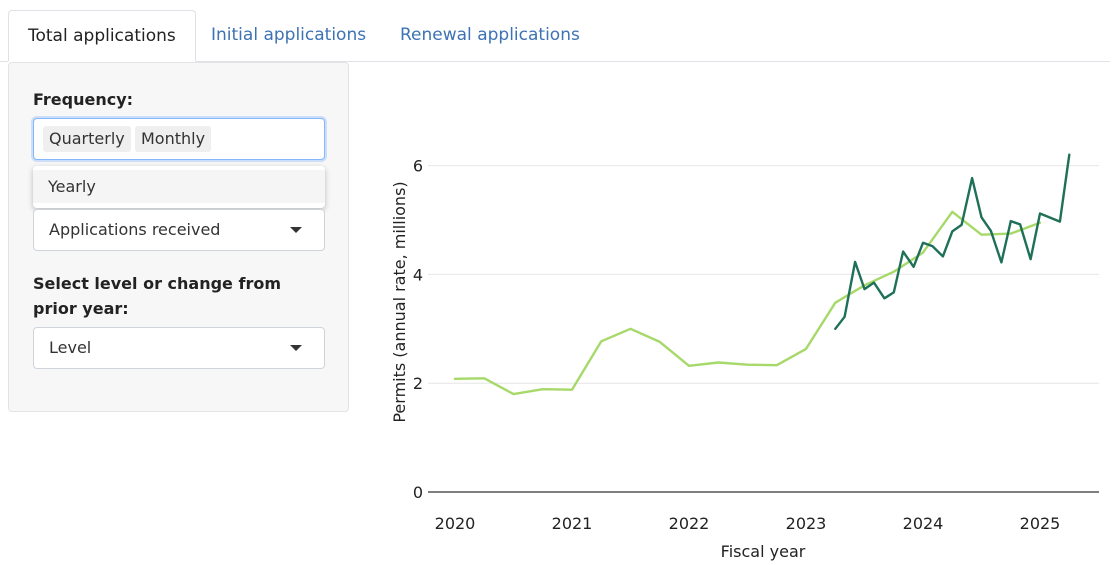 Image resolution: width=1114 pixels, height=565 pixels. What do you see at coordinates (399, 301) in the screenshot?
I see `y-axis-label: Permits (annual rate, millions)` at bounding box center [399, 301].